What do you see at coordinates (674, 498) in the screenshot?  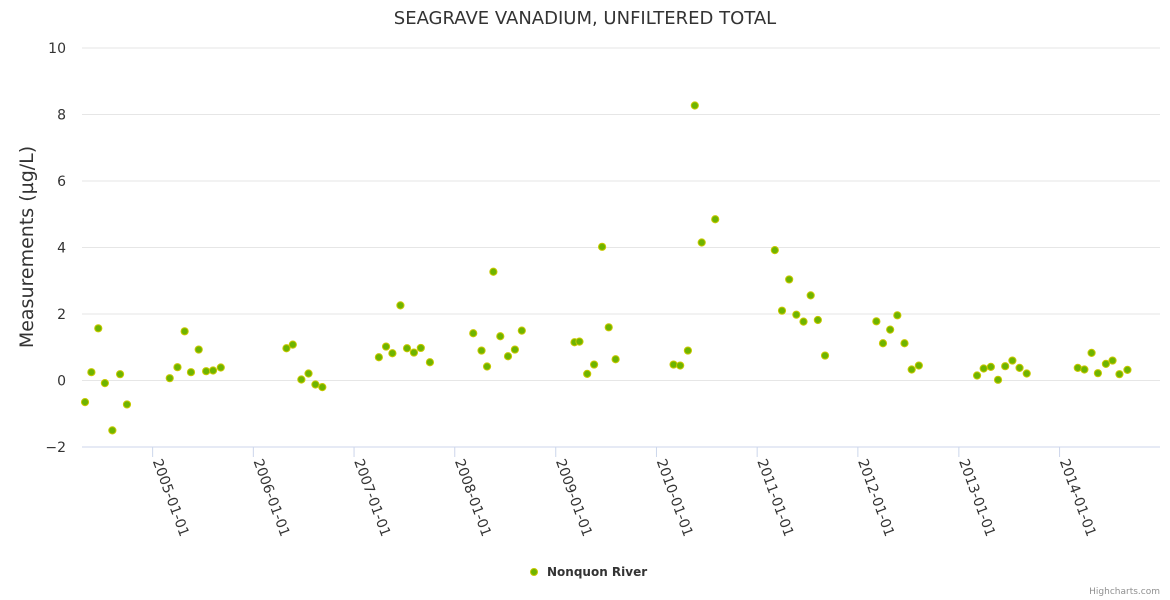 I see `x-tick-label: 2010-01-01` at bounding box center [674, 498].